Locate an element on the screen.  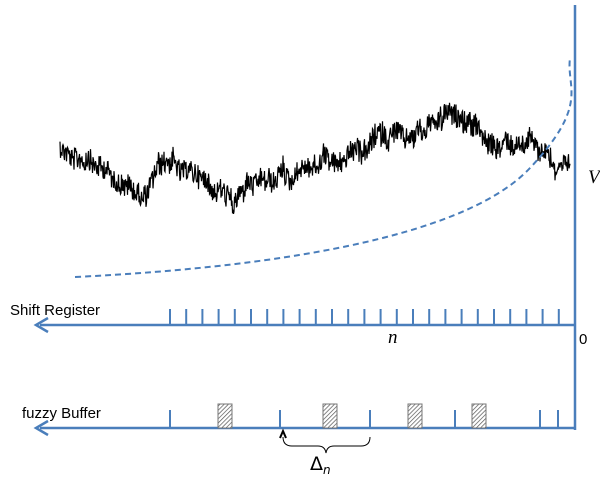
signal-axis-label: V is located at coordinates (594, 177).